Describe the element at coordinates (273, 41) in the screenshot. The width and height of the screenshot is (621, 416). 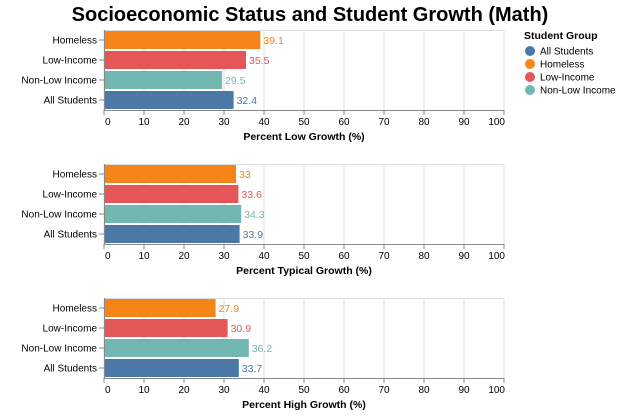
I see `bar-value-label: 39.1` at that location.